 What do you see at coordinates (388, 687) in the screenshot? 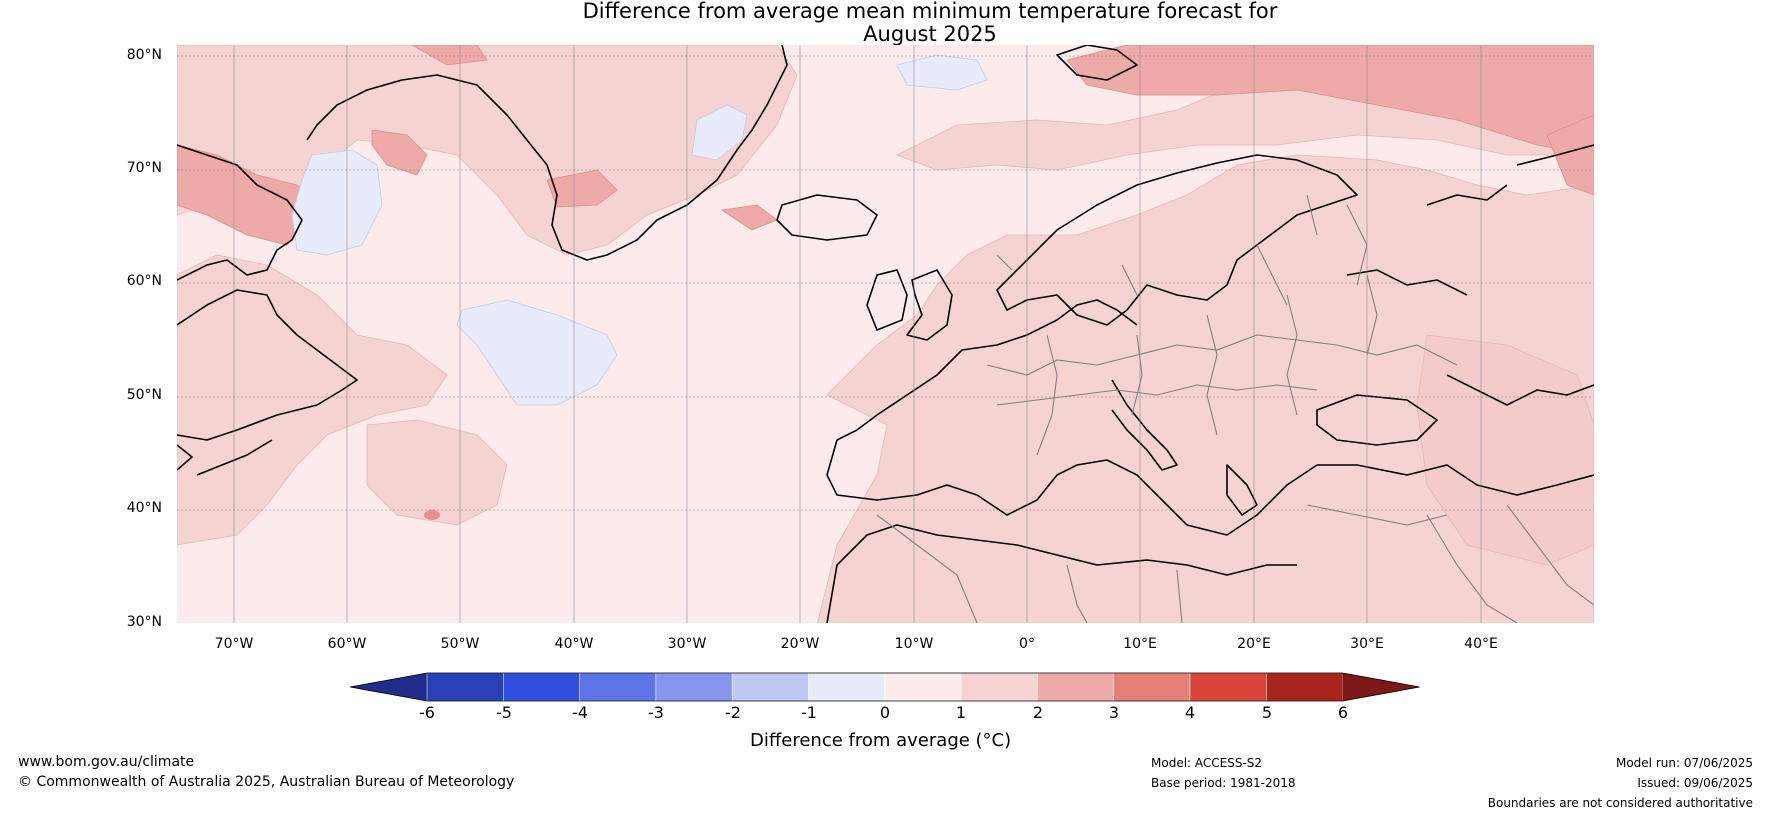
I see `colorbar-extend-low` at bounding box center [388, 687].